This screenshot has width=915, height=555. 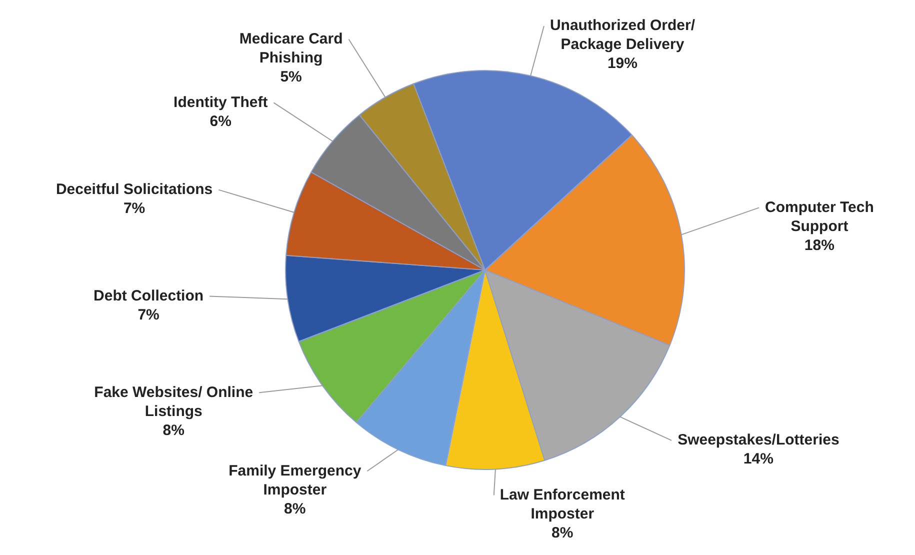 I want to click on slice-label: Law Enforcement Imposter, so click(x=562, y=504).